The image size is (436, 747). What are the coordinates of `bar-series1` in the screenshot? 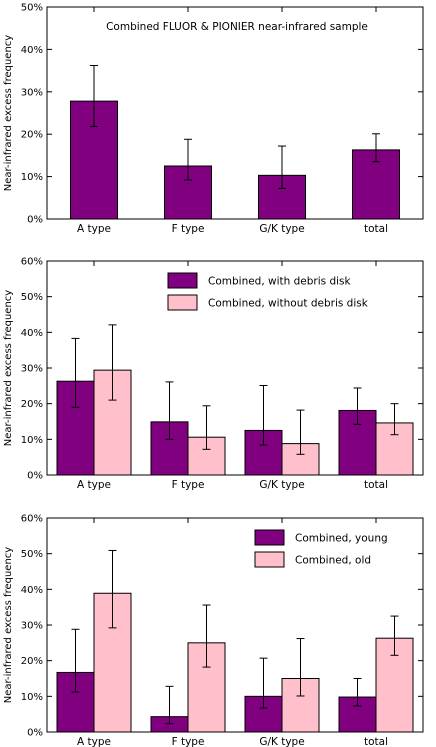 It's located at (188, 192).